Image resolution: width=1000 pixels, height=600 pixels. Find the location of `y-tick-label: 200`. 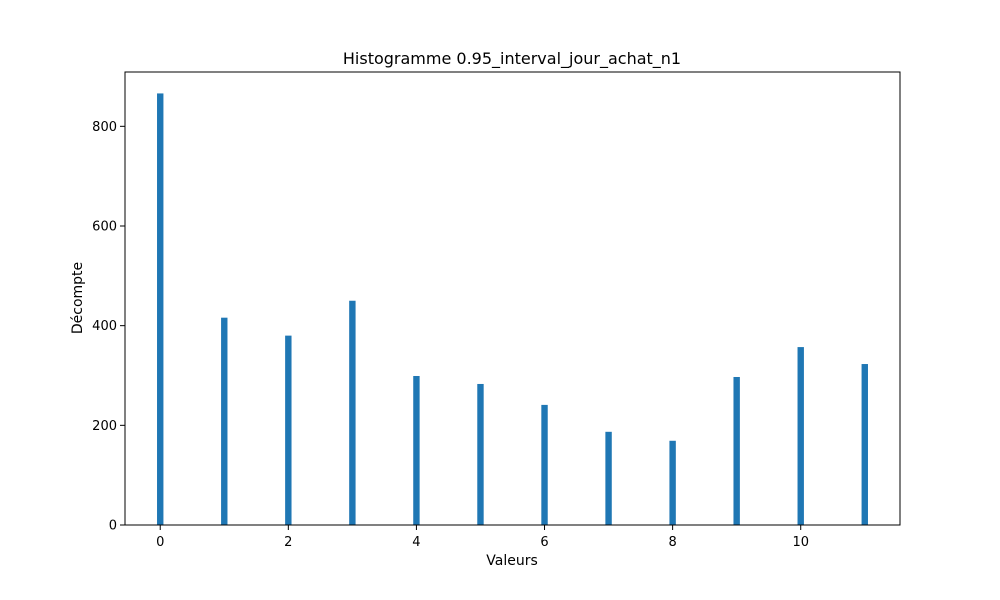

y-tick-label: 200 is located at coordinates (104, 426).